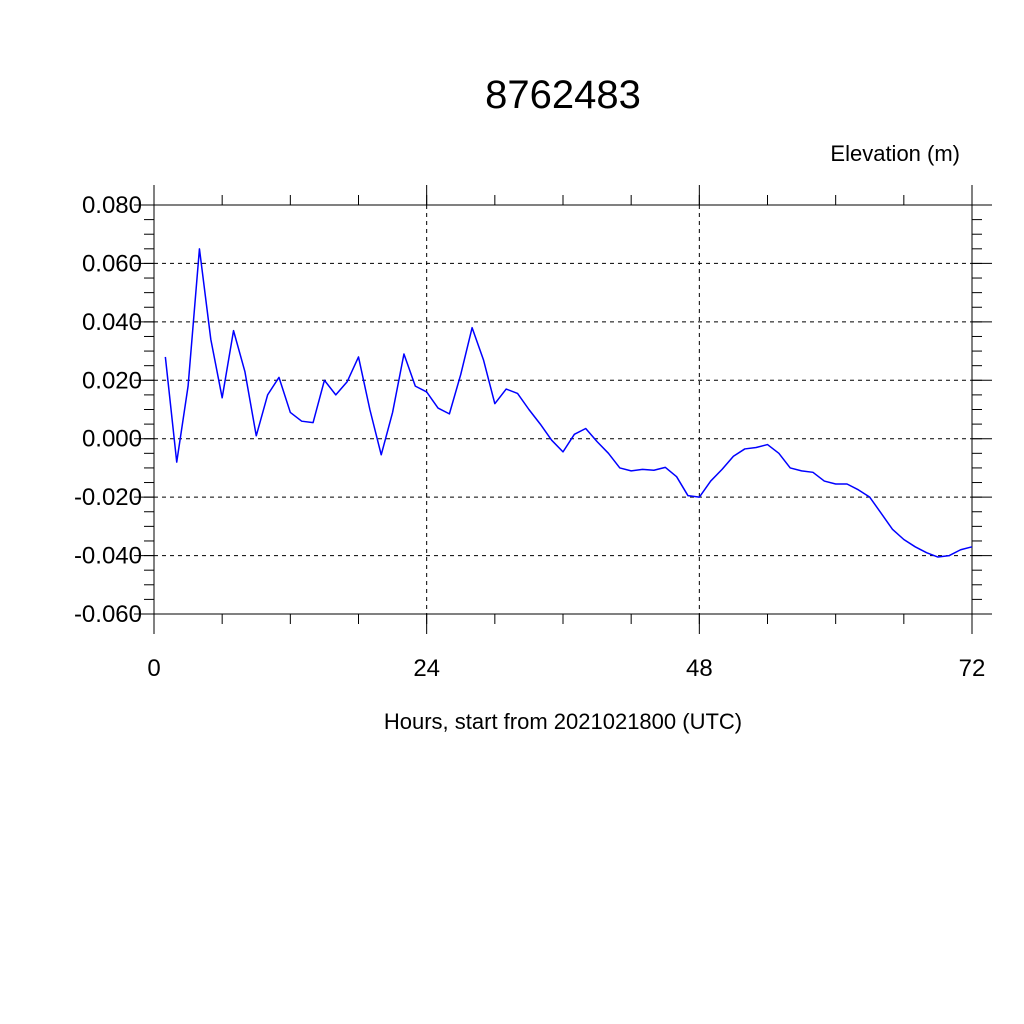 The width and height of the screenshot is (1024, 1024). I want to click on x-tick-label: 0, so click(153, 668).